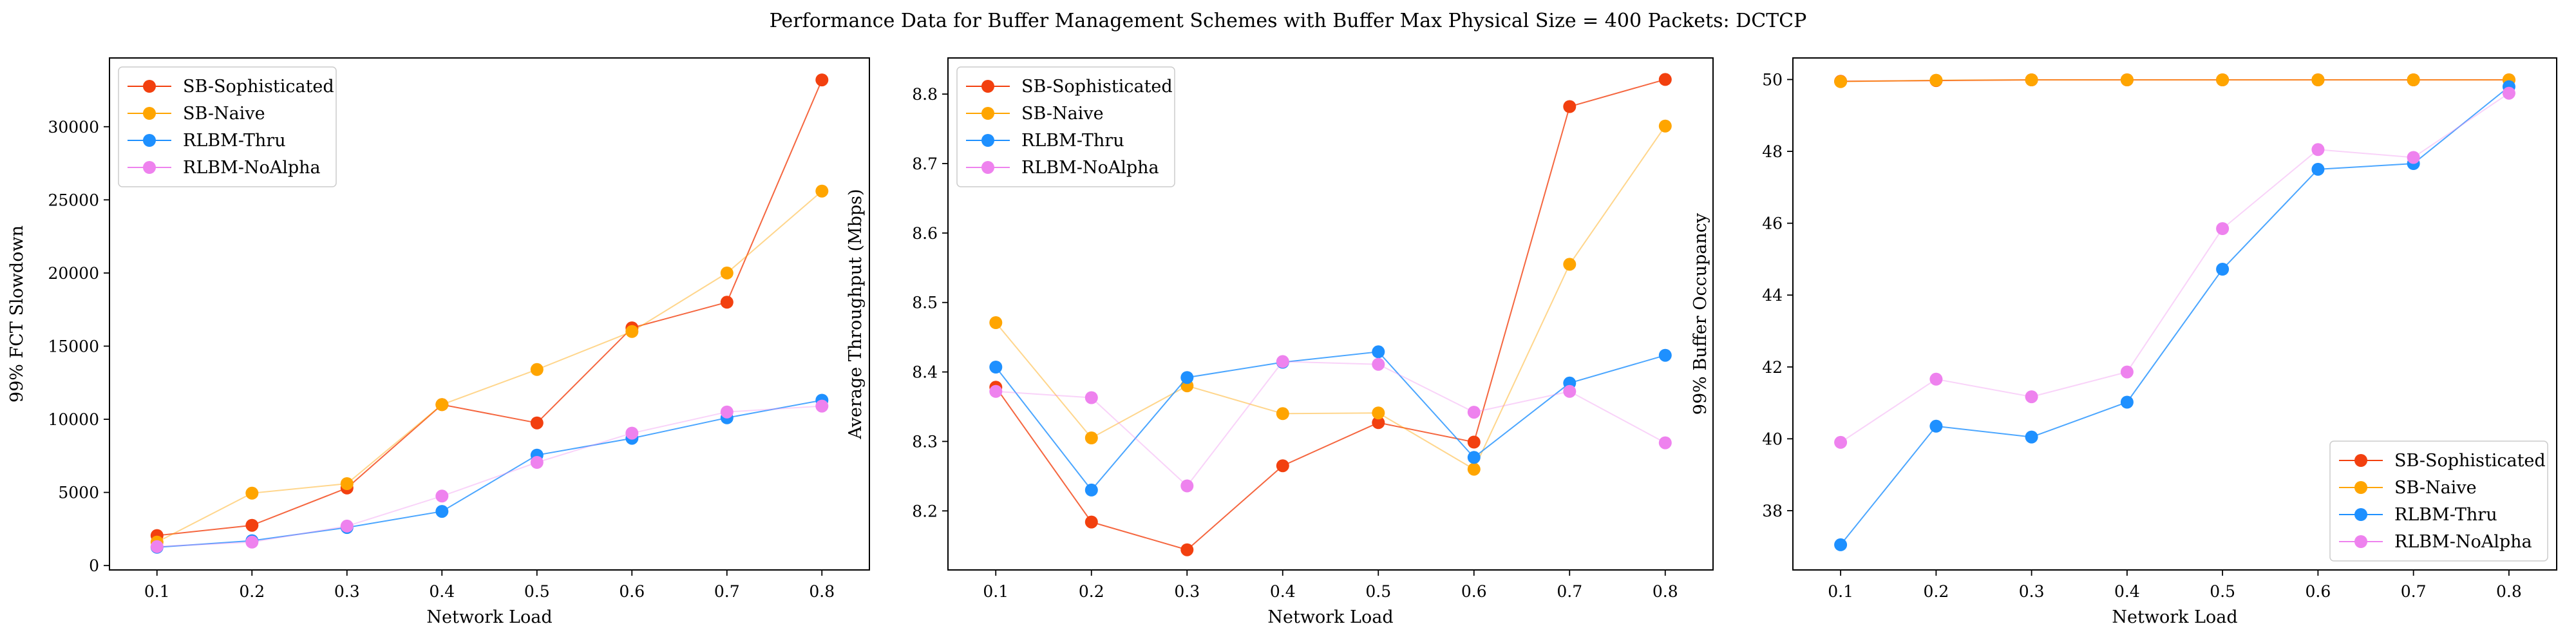 This screenshot has width=2576, height=644. I want to click on series-line-rlbm-thru, so click(489, 474).